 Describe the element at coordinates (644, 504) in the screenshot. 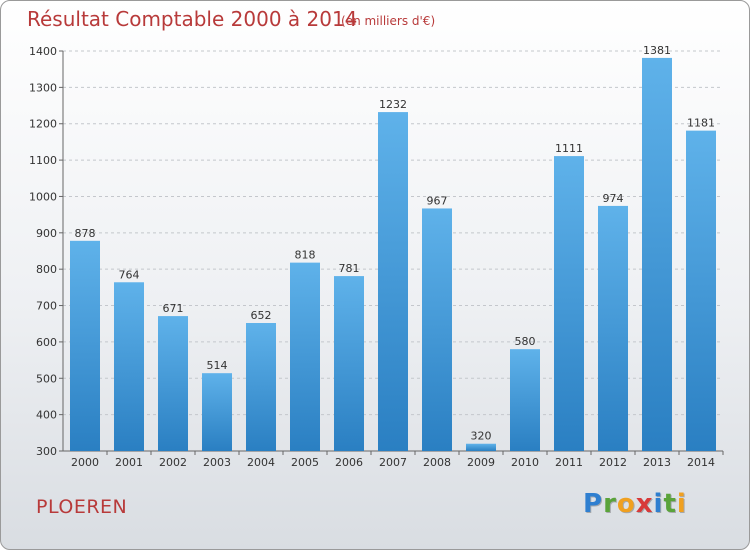

I see `logo-letter: x` at that location.